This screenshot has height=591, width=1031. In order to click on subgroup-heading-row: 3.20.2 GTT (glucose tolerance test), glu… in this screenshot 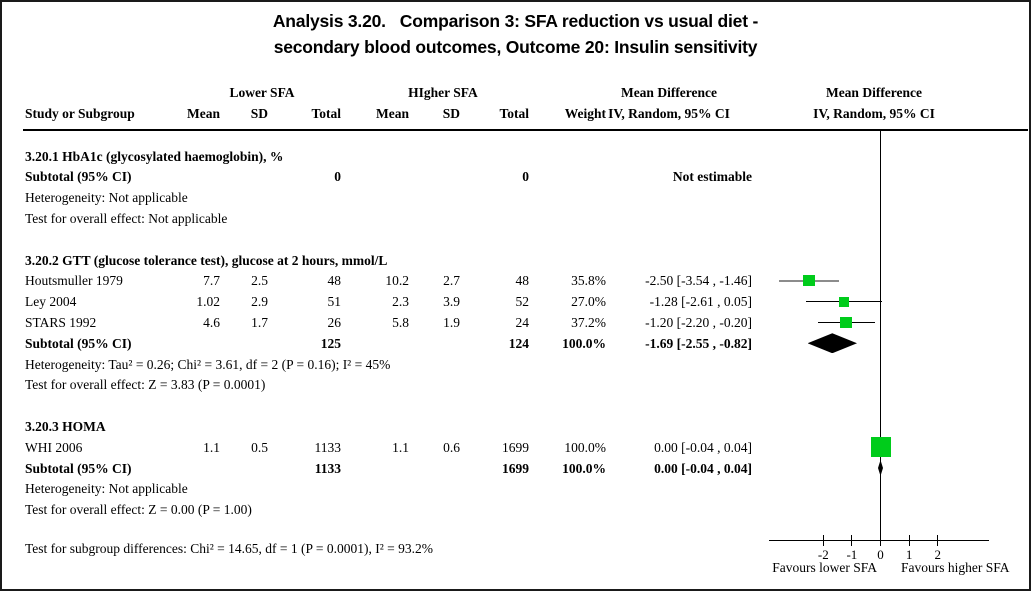, I will do `click(515, 260)`.